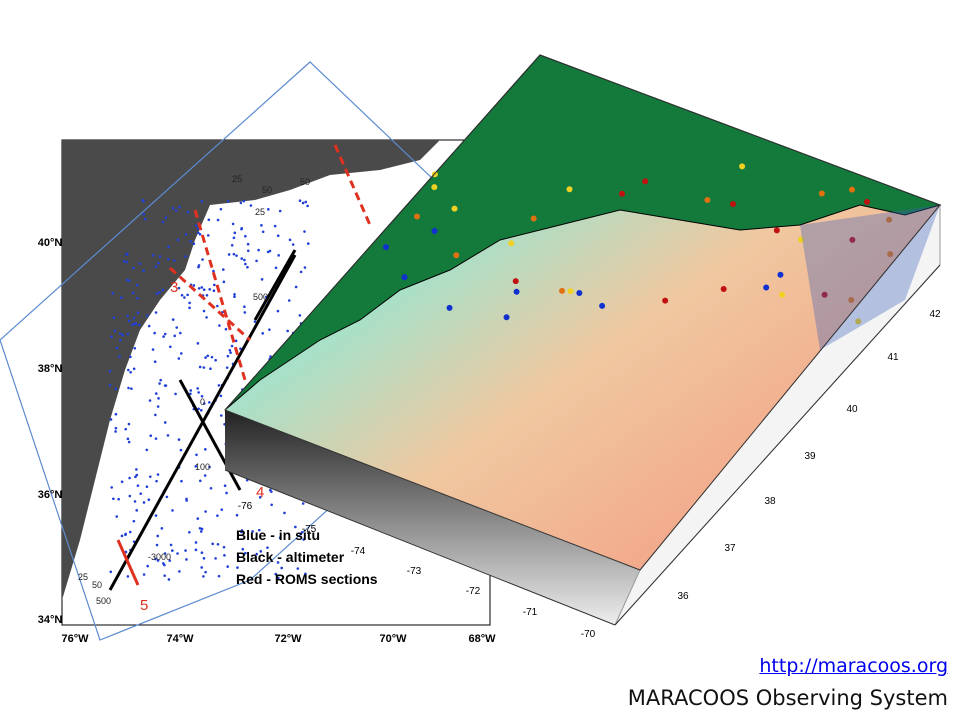  I want to click on lon-label-3d: -70, so click(588, 634).